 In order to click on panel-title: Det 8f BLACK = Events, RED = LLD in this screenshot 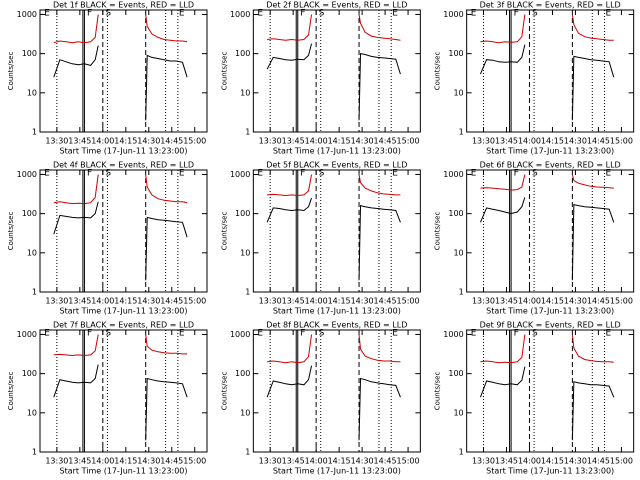, I will do `click(336, 325)`.